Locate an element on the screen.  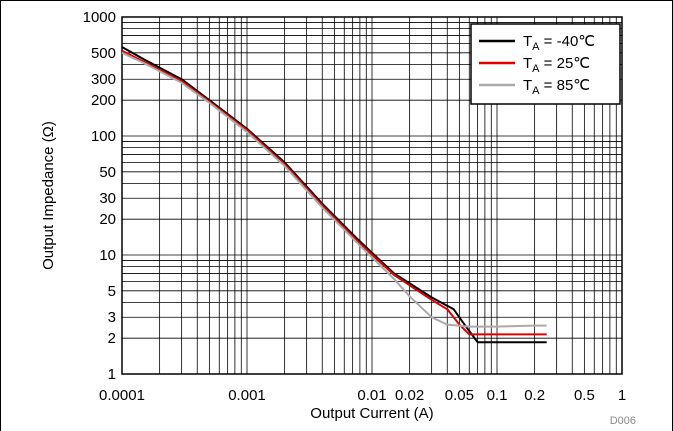
y-tick-label: 20 is located at coordinates (107, 219).